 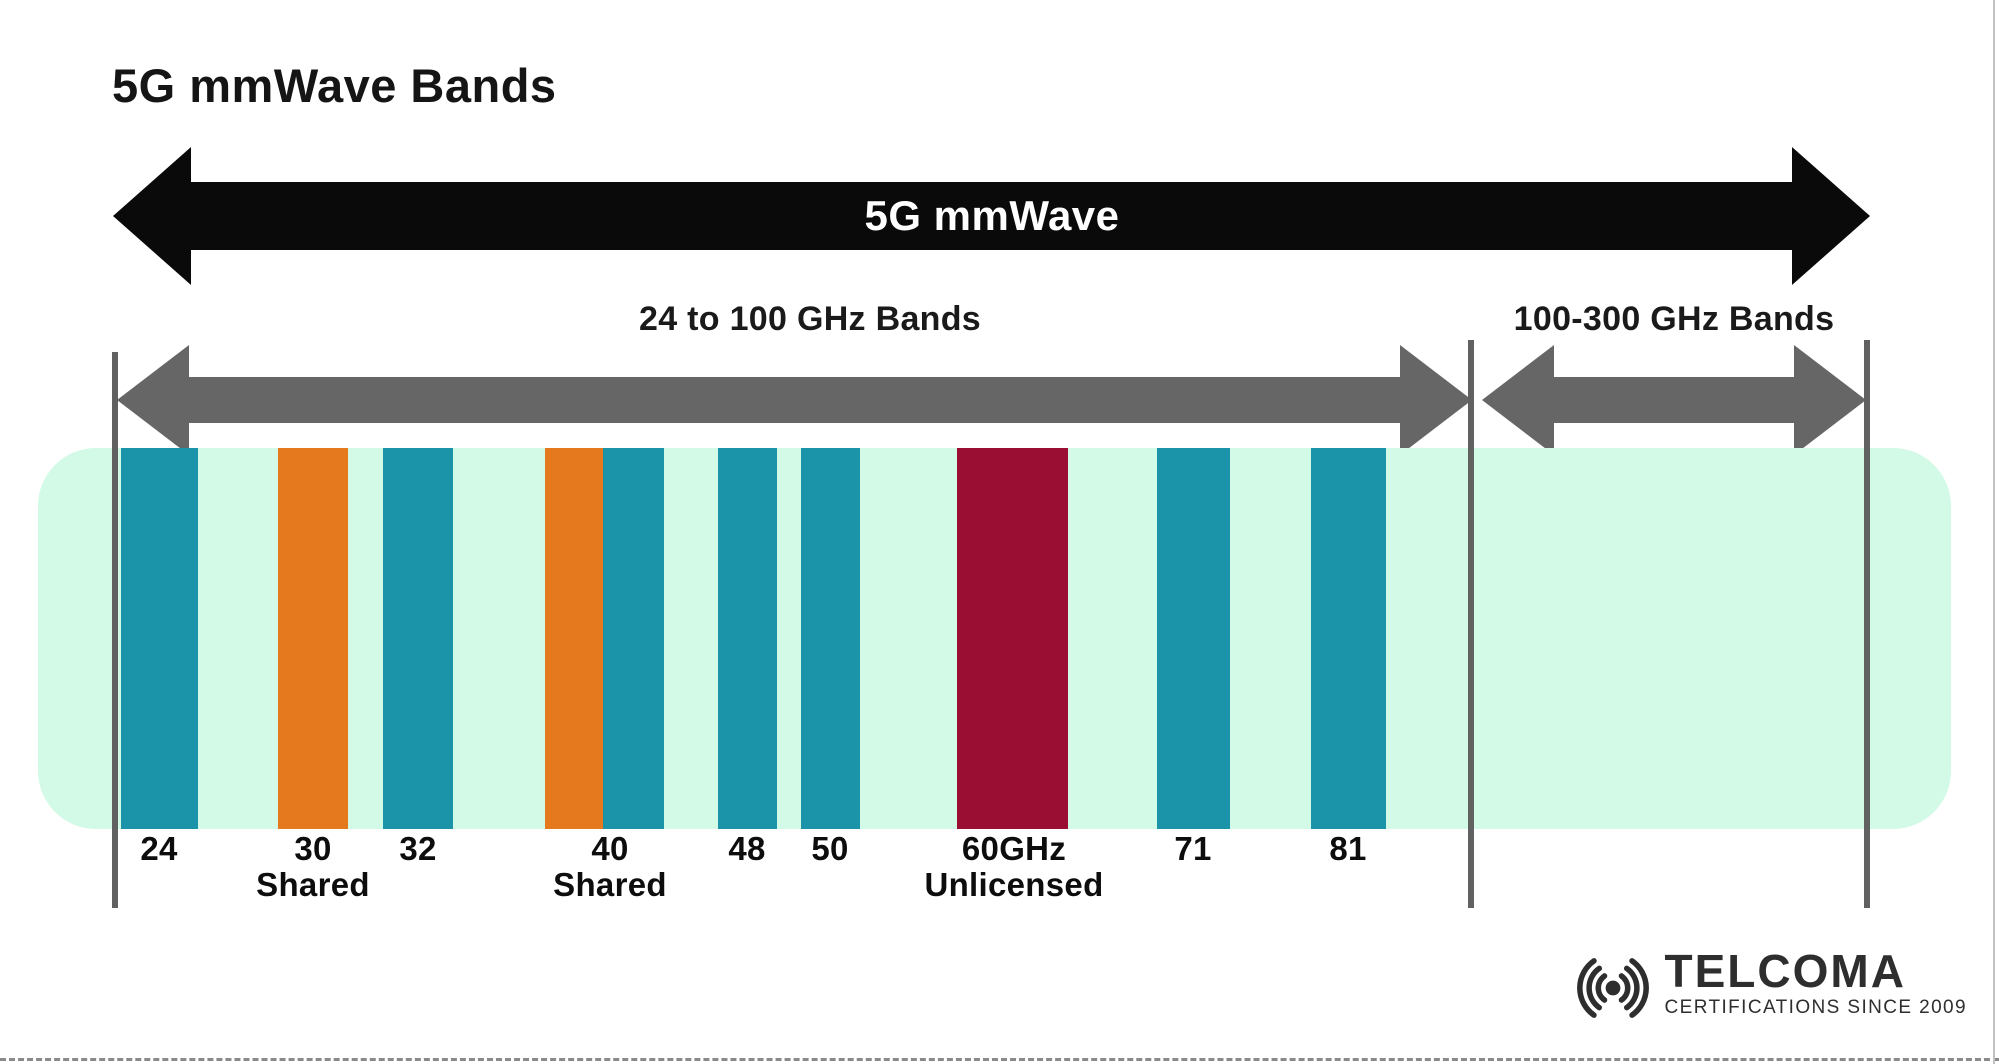 I want to click on band-label-32: 32, so click(x=418, y=848).